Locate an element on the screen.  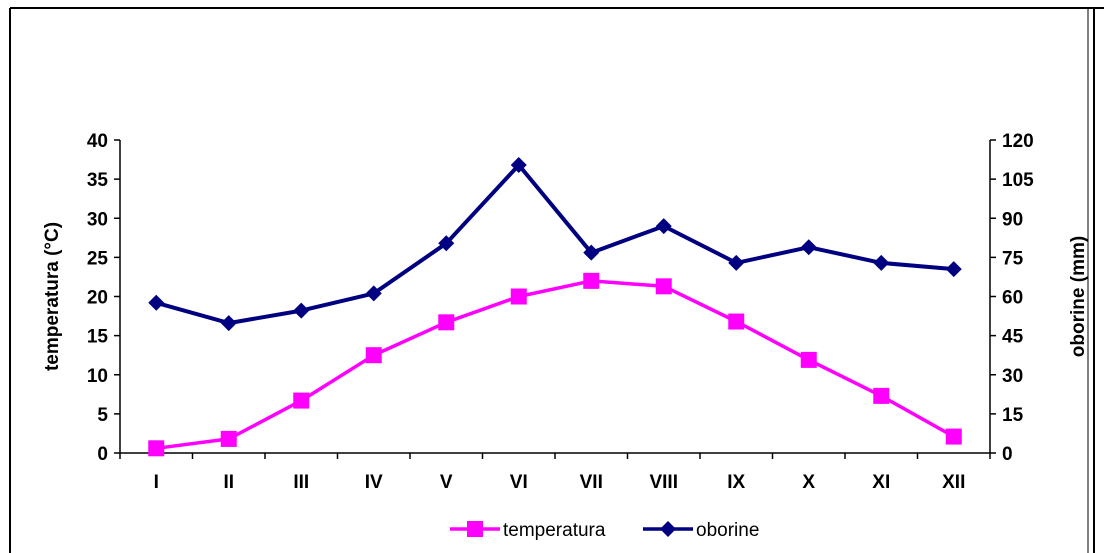
legend-label-temperatura: temperatura is located at coordinates (554, 530).